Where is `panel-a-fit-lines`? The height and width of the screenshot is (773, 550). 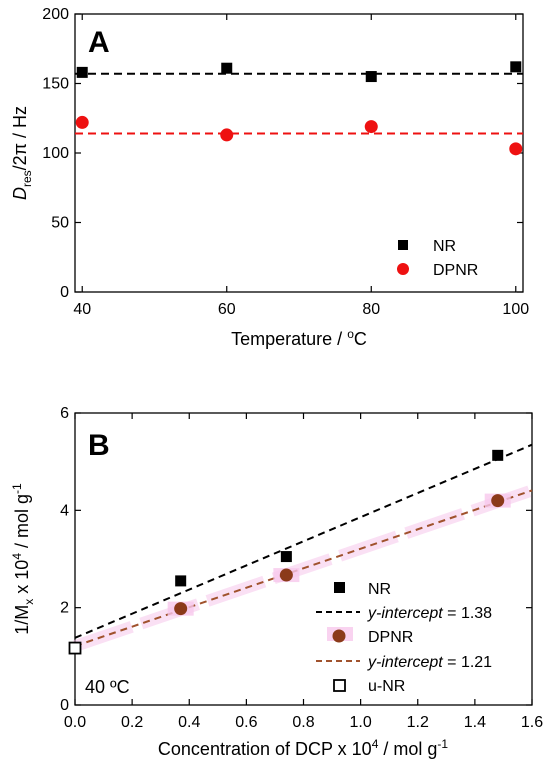
panel-a-fit-lines is located at coordinates (299, 103).